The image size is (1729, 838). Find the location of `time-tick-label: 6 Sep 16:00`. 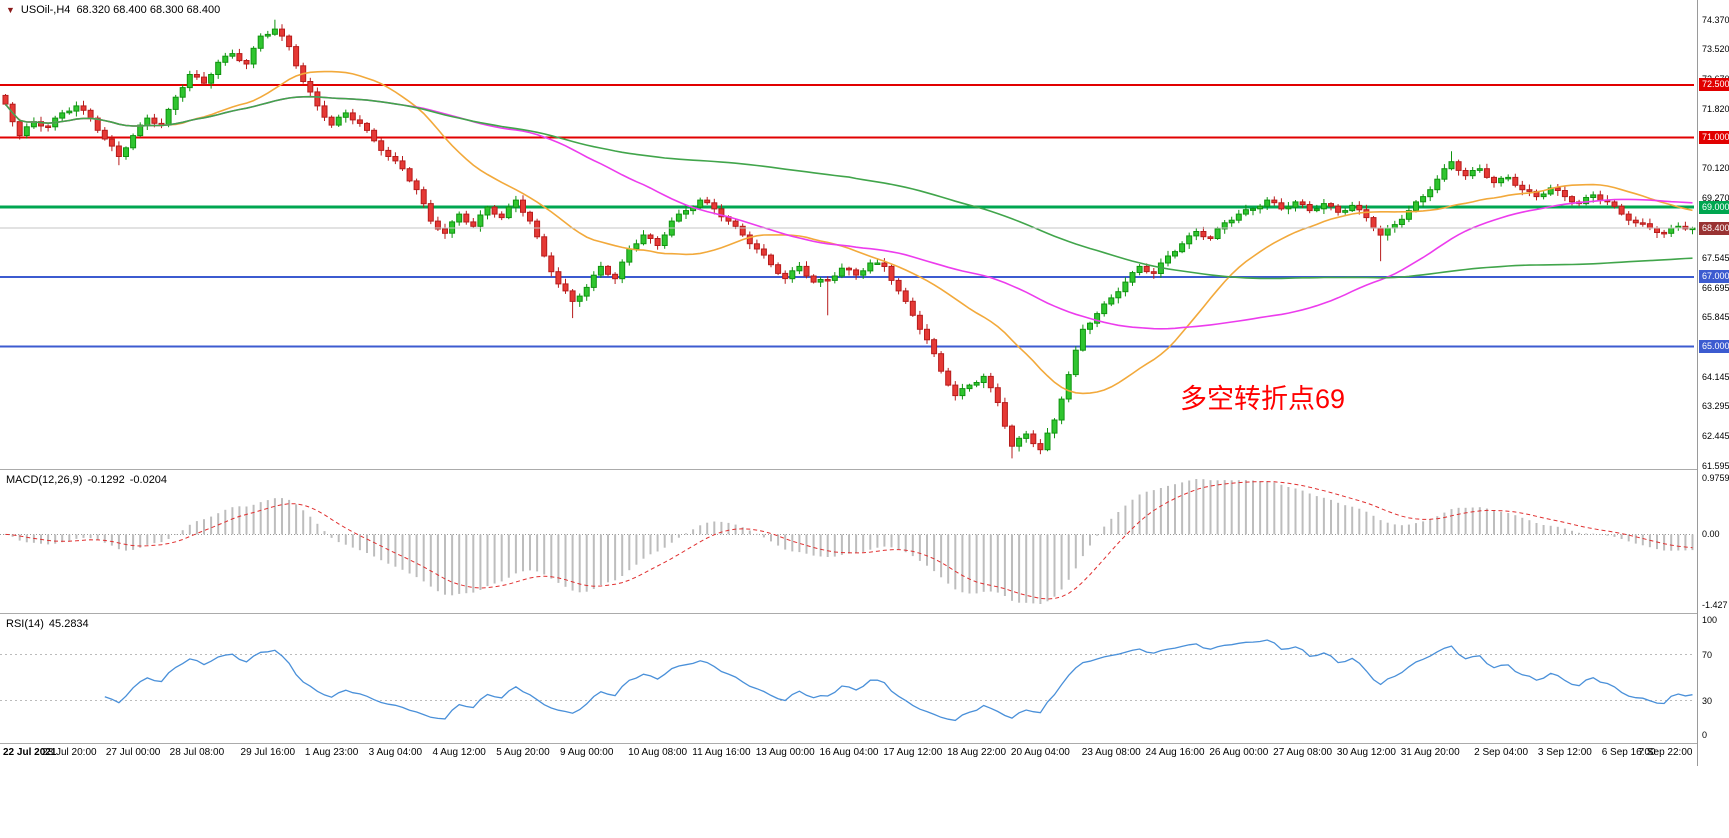

time-tick-label: 6 Sep 16:00 is located at coordinates (1628, 752).